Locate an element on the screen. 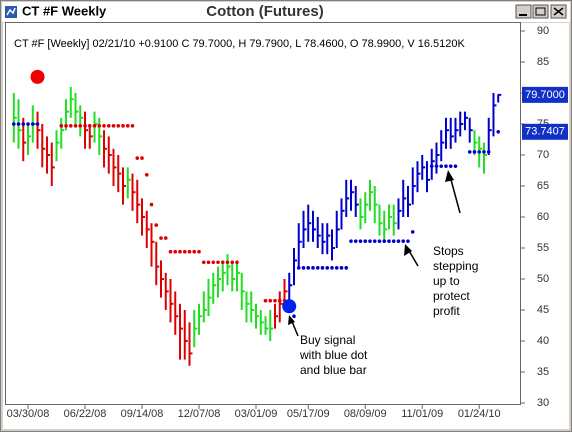 The height and width of the screenshot is (432, 572). title-bar is located at coordinates (286, 12).